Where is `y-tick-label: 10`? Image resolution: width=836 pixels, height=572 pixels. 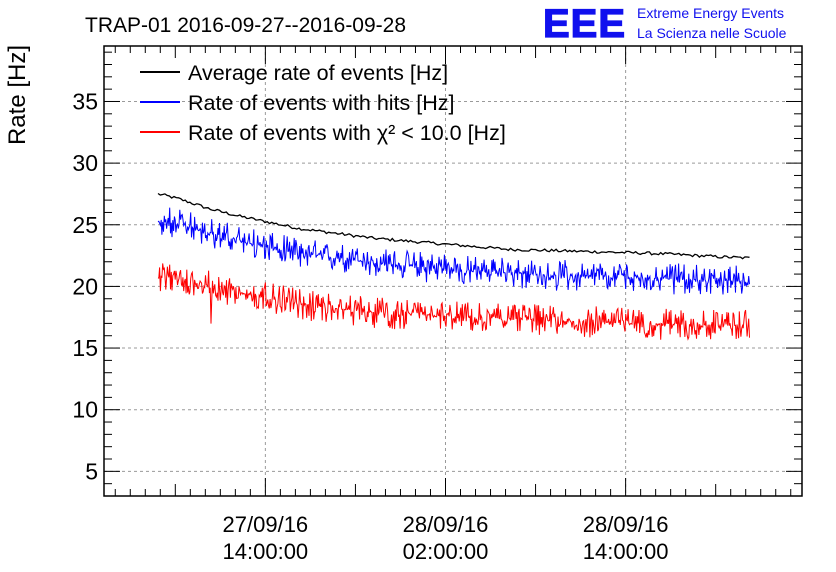 y-tick-label: 10 is located at coordinates (85, 410).